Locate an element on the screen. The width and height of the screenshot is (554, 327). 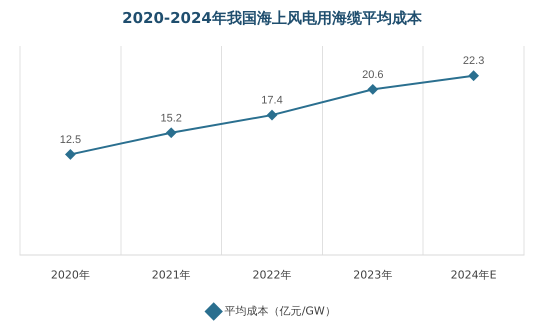
data-label: 12.5 is located at coordinates (71, 140).